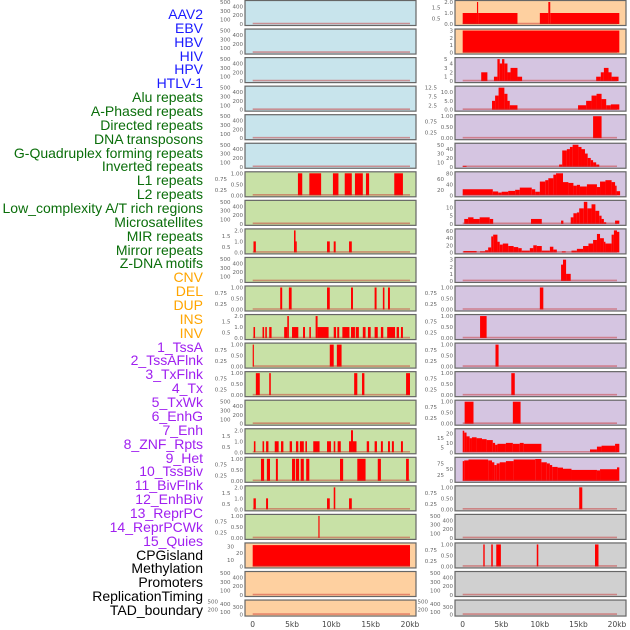 The width and height of the screenshot is (630, 630). What do you see at coordinates (164, 235) in the screenshot?
I see `track-label: MIR repeats` at bounding box center [164, 235].